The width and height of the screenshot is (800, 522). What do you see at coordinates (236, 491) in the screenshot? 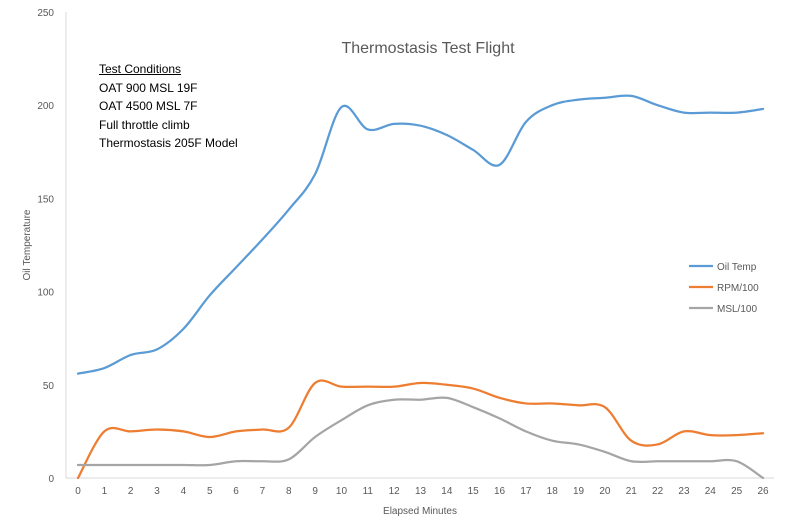
I see `x-tick-label: 6` at bounding box center [236, 491].